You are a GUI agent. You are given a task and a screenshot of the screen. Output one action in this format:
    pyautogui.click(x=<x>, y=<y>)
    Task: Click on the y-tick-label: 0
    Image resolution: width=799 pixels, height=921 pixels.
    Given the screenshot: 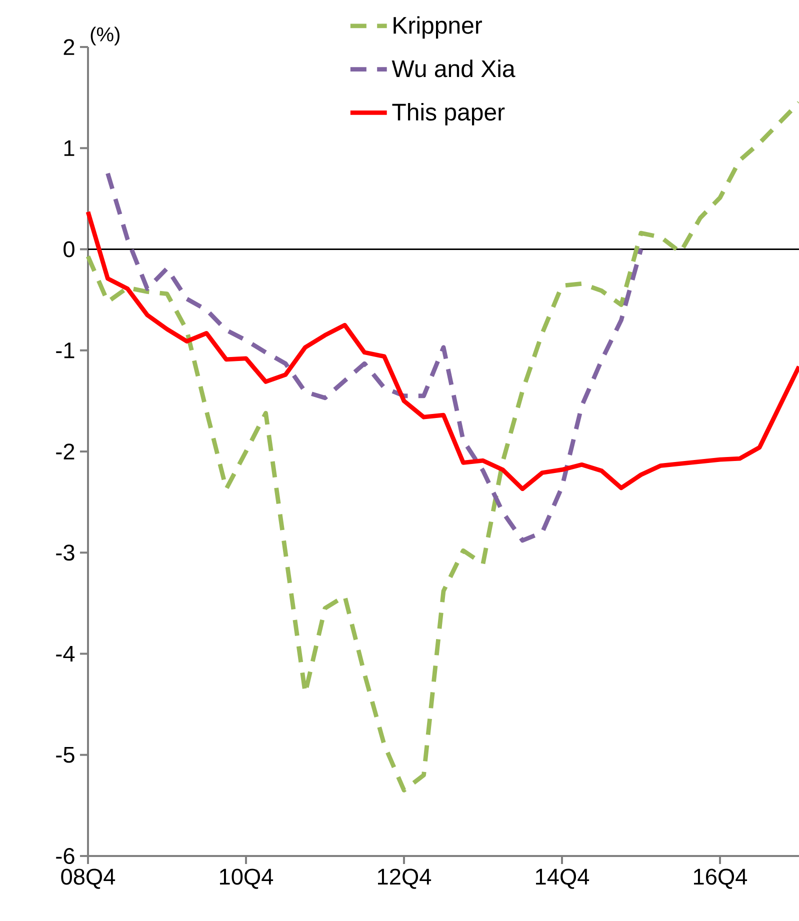 What is the action you would take?
    pyautogui.click(x=69, y=249)
    